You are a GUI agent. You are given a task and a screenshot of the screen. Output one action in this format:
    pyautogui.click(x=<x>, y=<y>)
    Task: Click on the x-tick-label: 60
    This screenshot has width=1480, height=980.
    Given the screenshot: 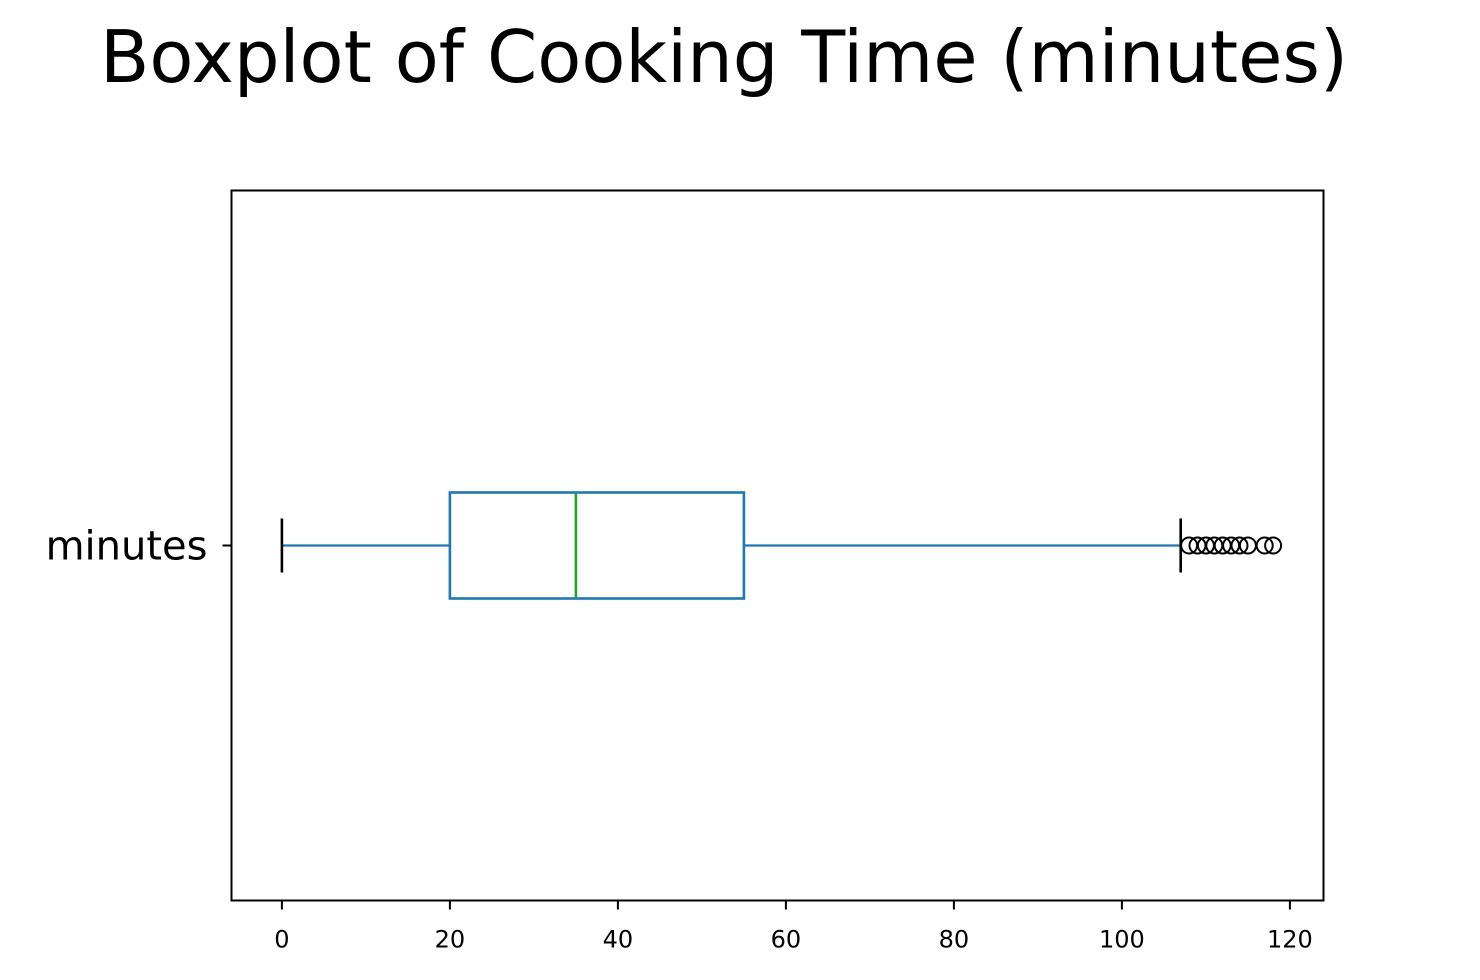 What is the action you would take?
    pyautogui.click(x=786, y=940)
    